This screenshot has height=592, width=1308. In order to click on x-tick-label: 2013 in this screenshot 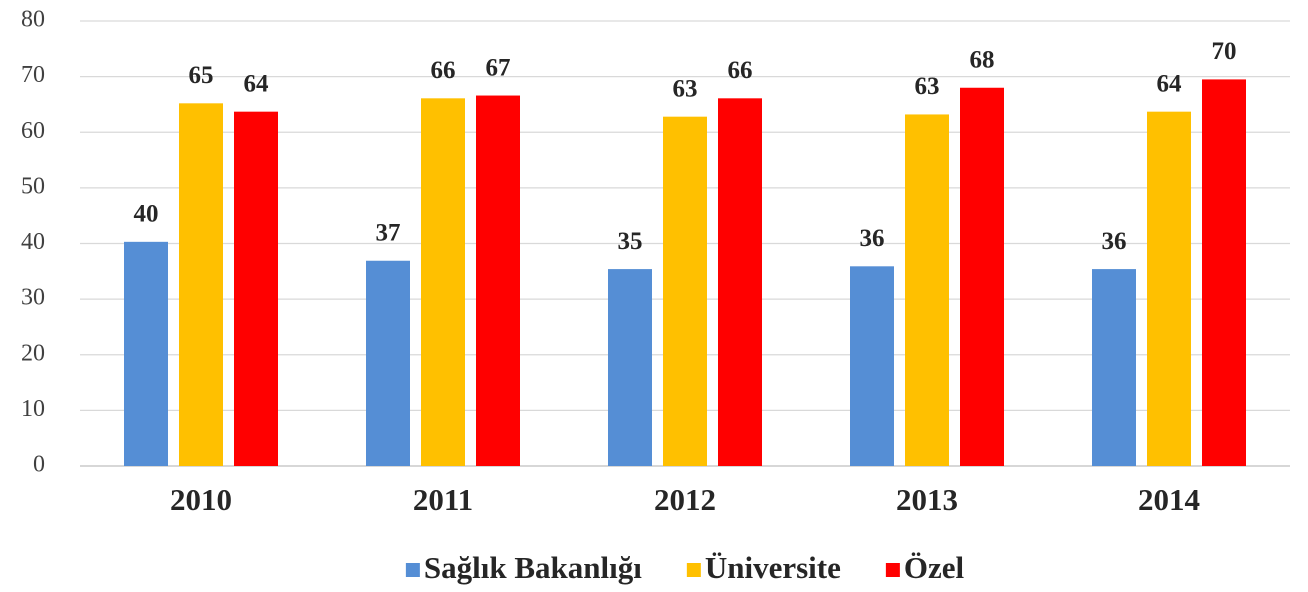, I will do `click(927, 499)`.